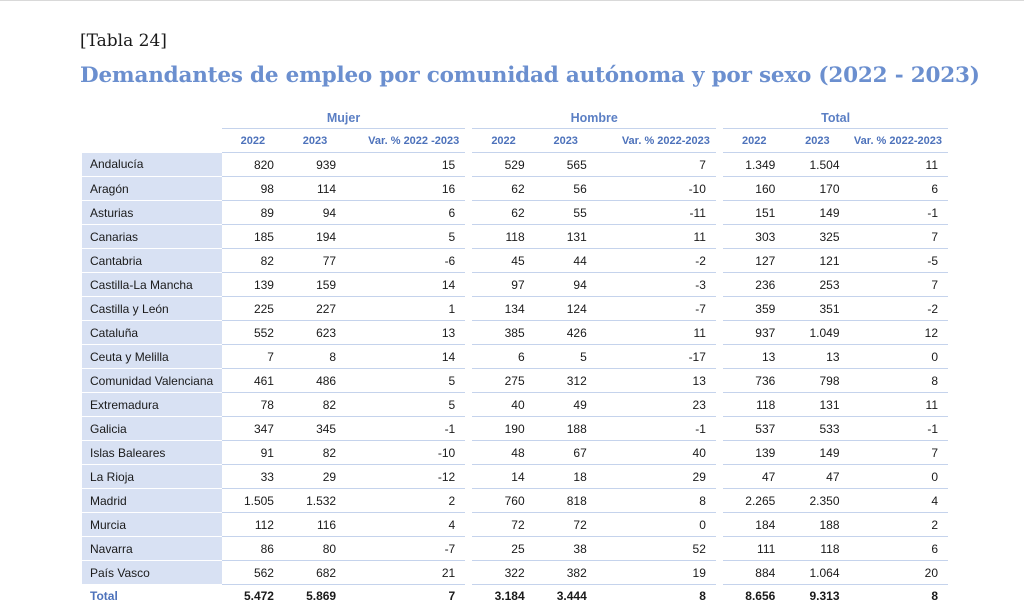  Describe the element at coordinates (835, 118) in the screenshot. I see `group-header-total: Total` at that location.